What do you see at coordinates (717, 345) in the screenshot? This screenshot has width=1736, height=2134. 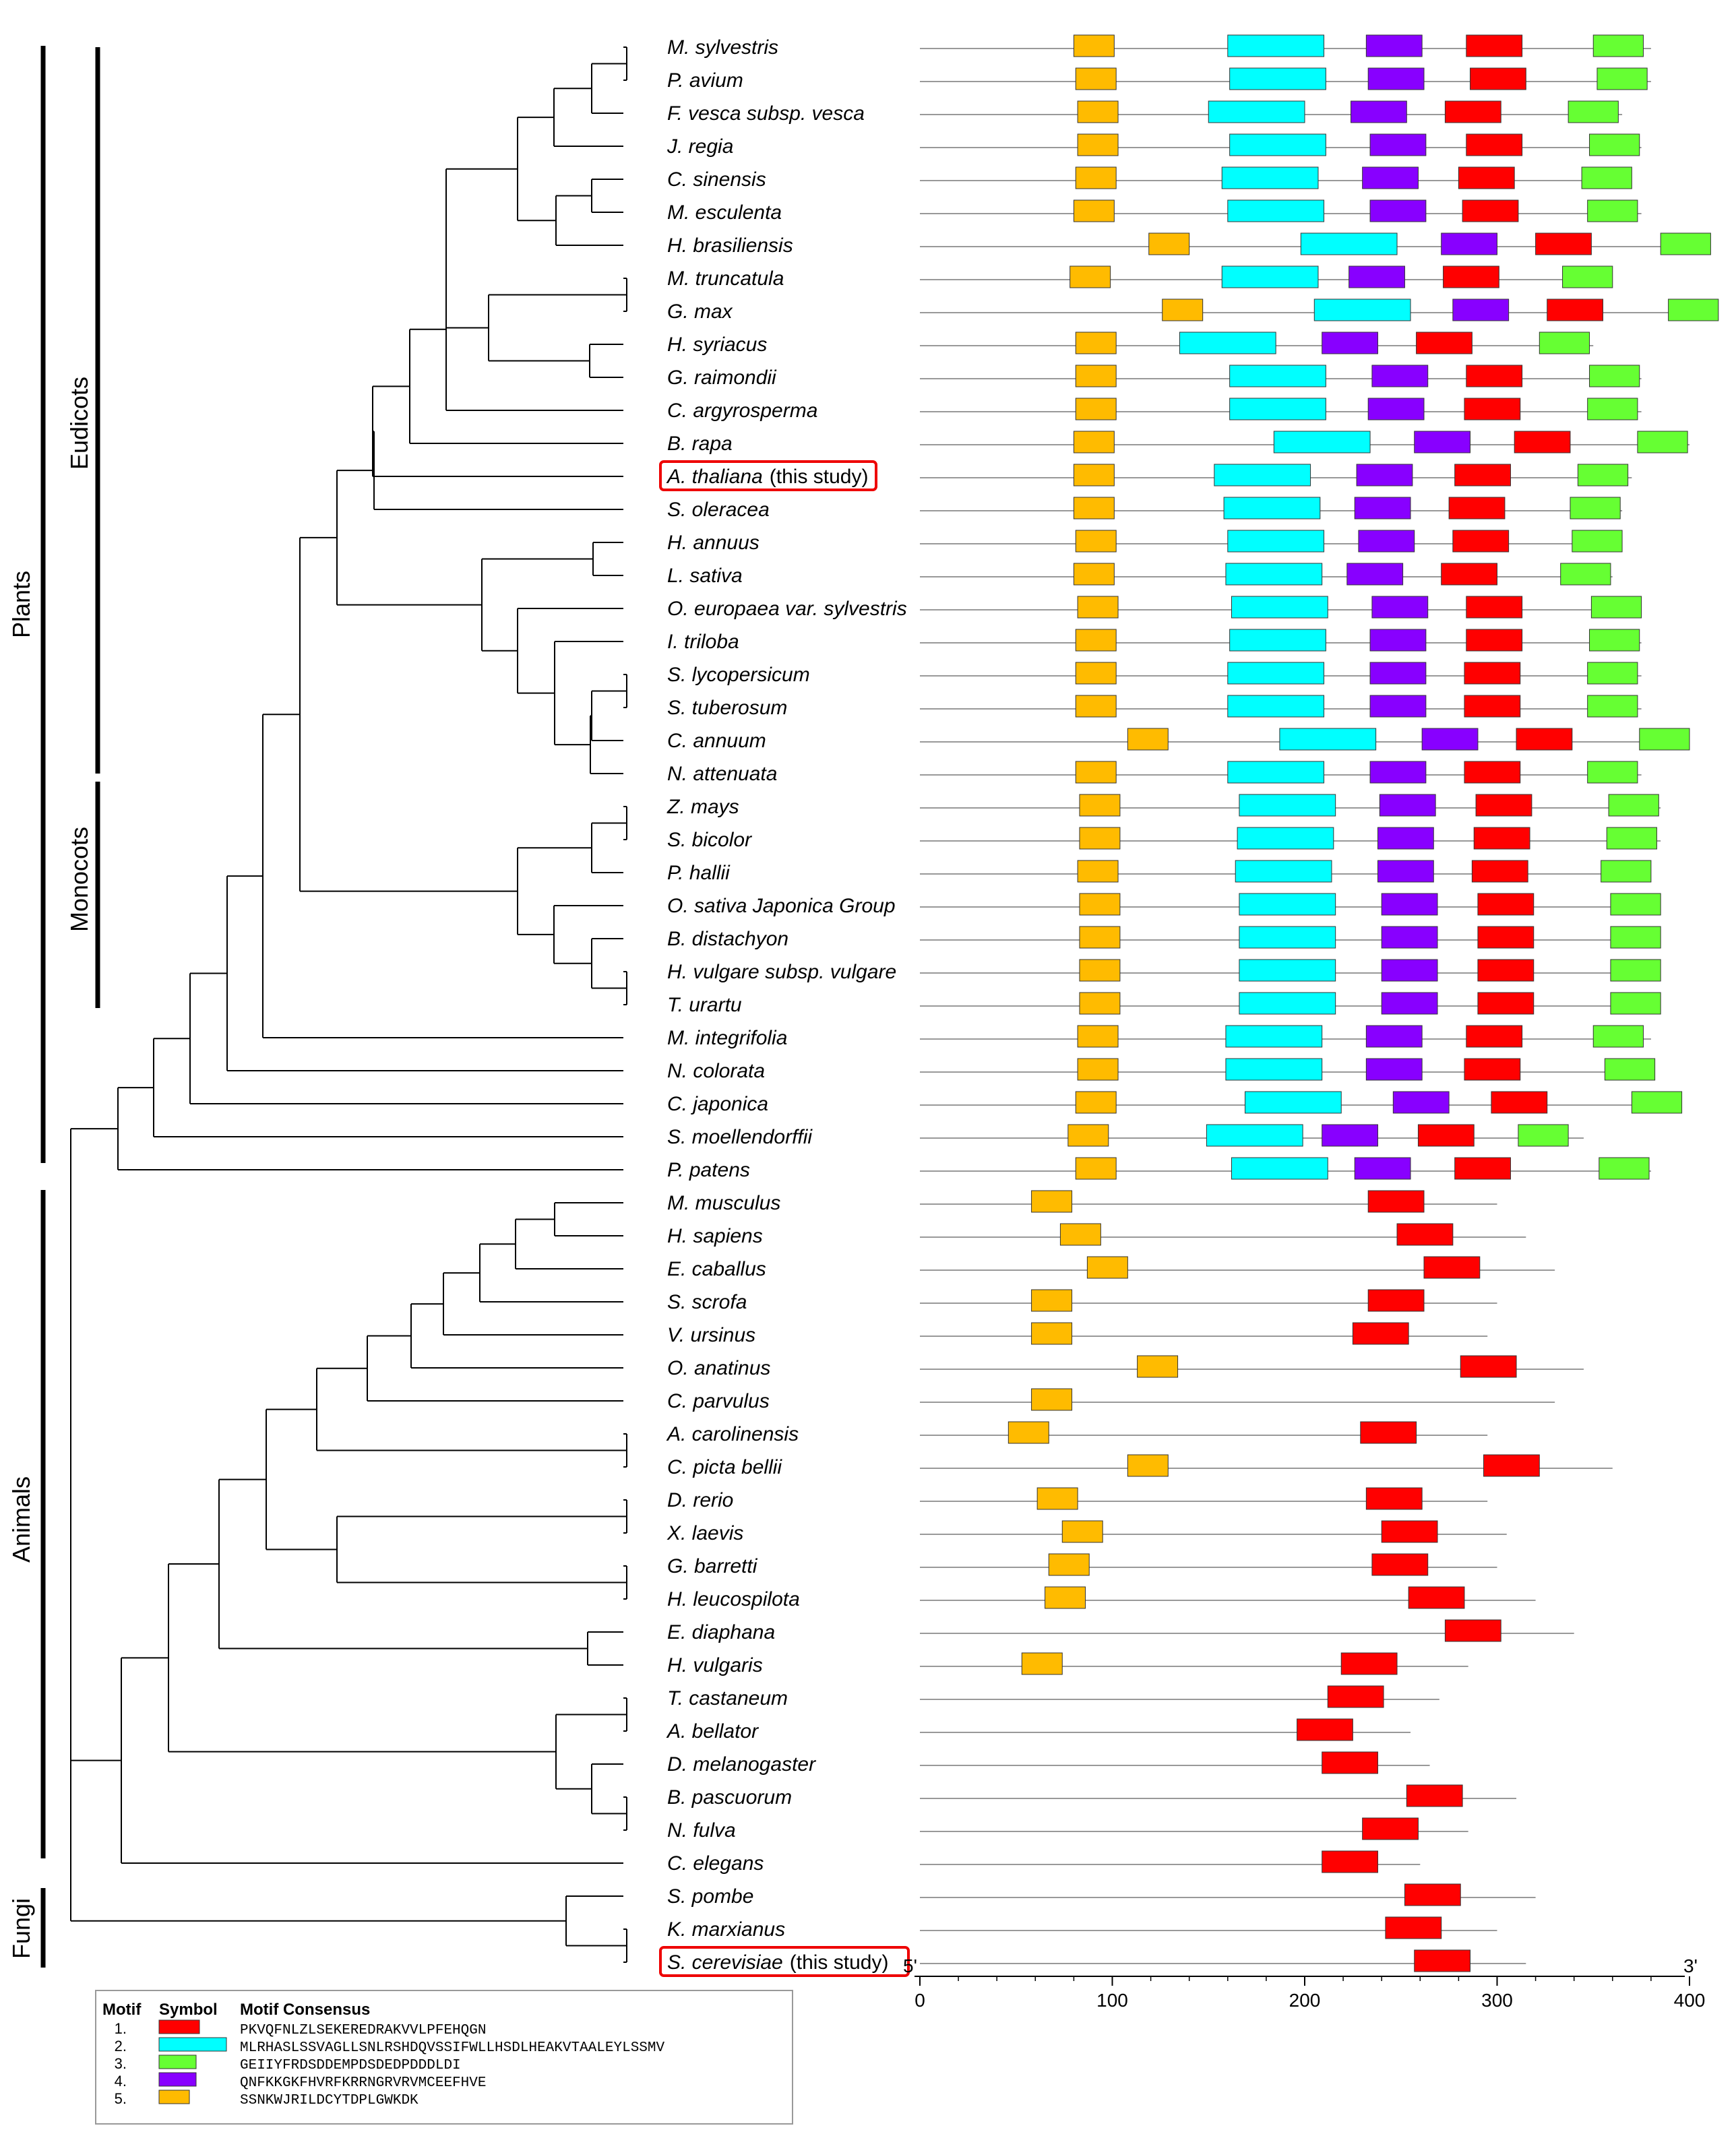 I see `taxon-species: H. syriacus` at bounding box center [717, 345].